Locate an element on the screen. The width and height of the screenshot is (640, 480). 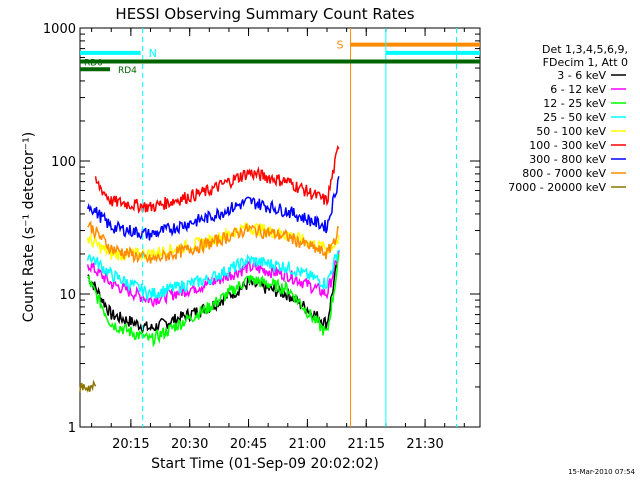
legend-entry-label: 50 - 100 keV is located at coordinates (571, 131).